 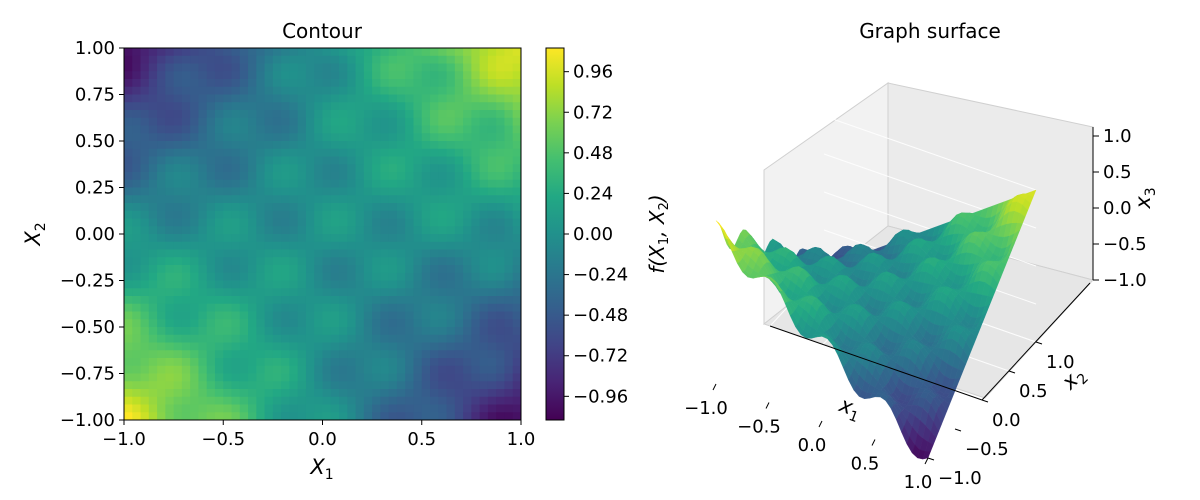 I want to click on surface-patch, so click(x=720, y=225).